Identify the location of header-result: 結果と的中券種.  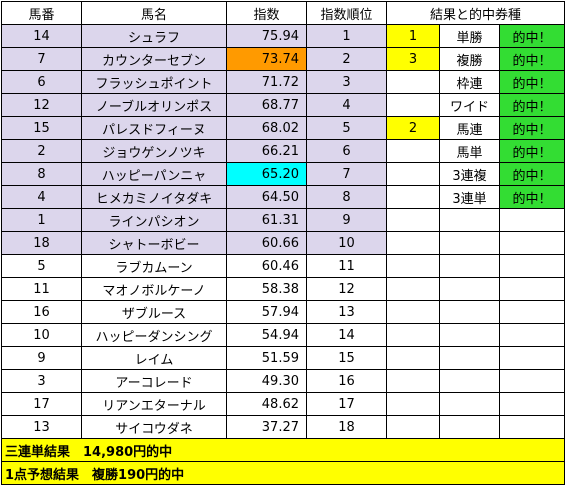
(475, 13).